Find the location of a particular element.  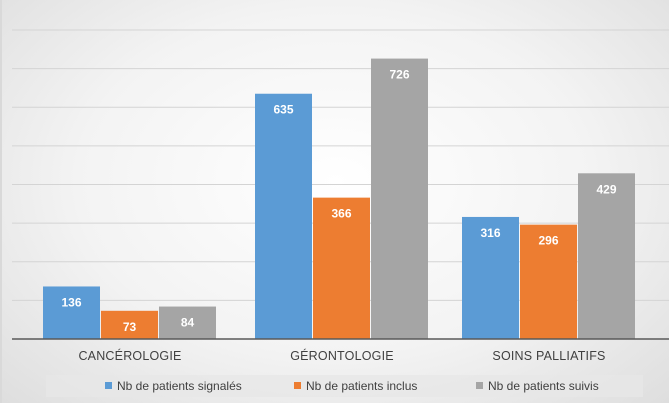

data-label: 366 is located at coordinates (341, 214).